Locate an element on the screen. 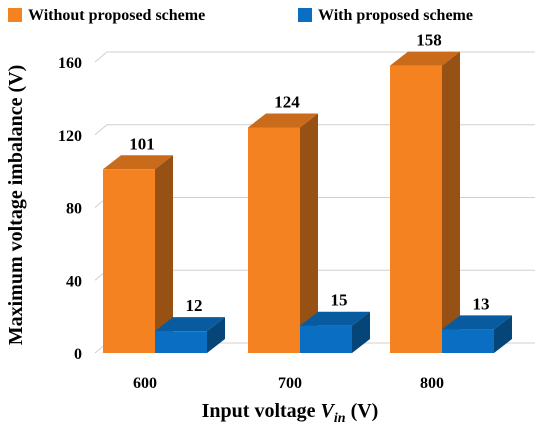 This screenshot has height=430, width=550. data-label: 158 is located at coordinates (429, 40).